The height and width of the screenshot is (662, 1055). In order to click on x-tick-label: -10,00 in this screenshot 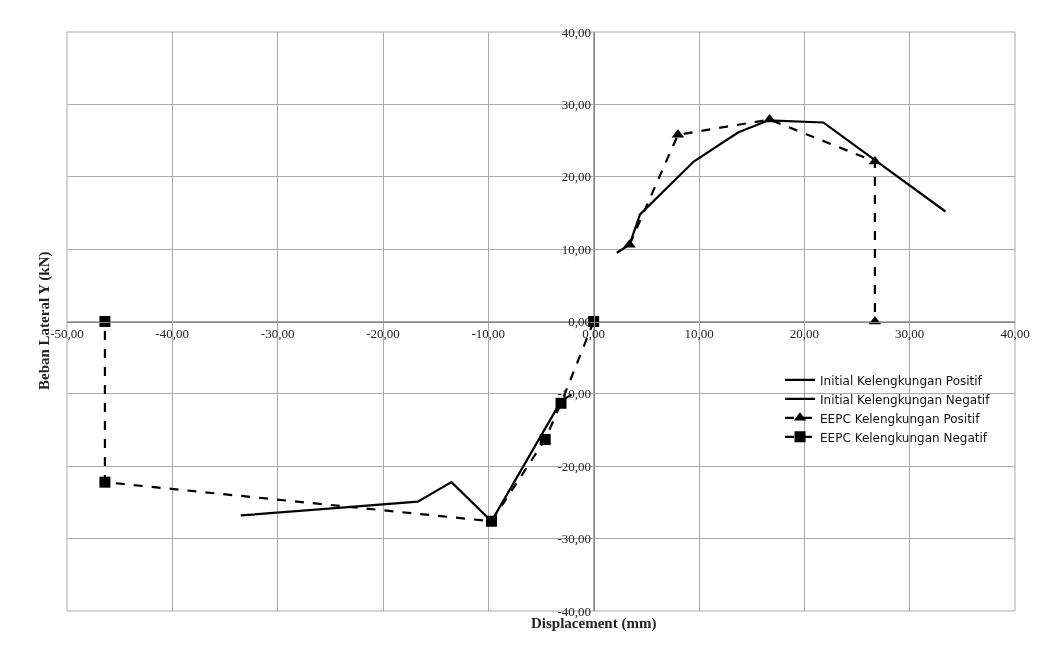, I will do `click(488, 334)`.